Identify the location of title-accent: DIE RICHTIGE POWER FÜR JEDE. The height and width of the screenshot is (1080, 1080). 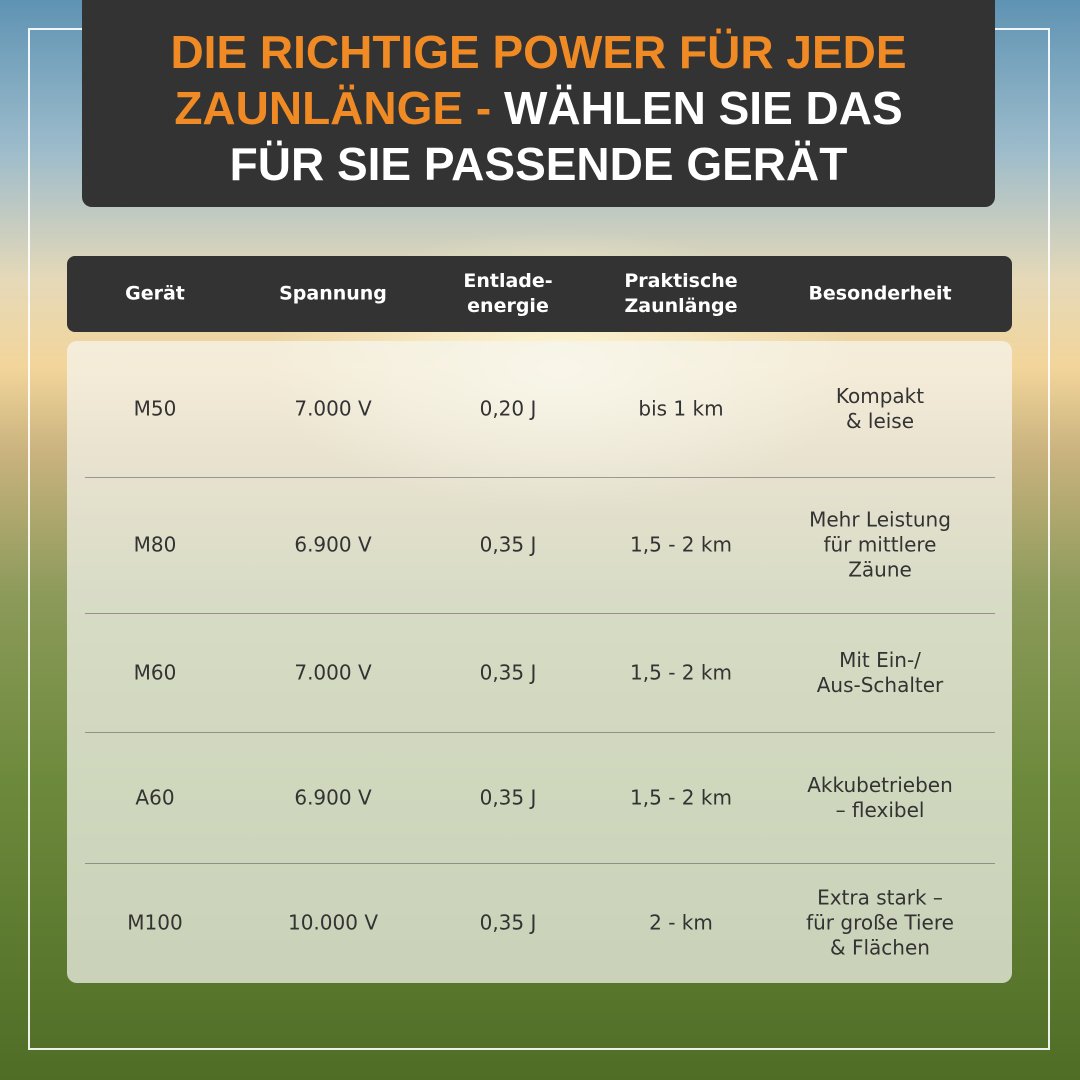
(538, 52).